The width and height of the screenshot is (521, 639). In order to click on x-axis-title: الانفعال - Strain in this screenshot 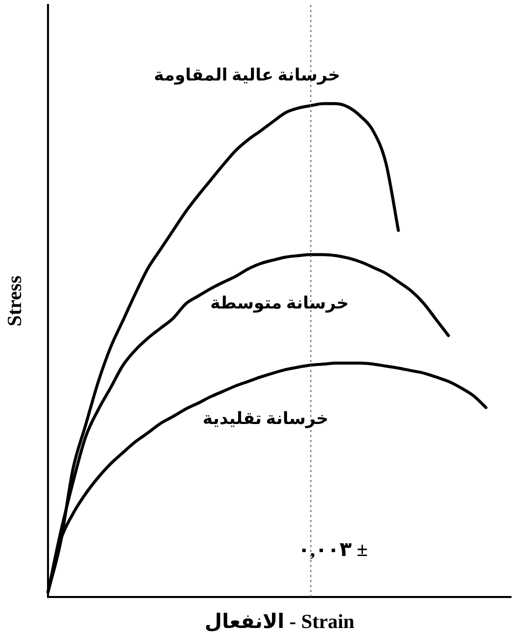, I will do `click(279, 622)`.